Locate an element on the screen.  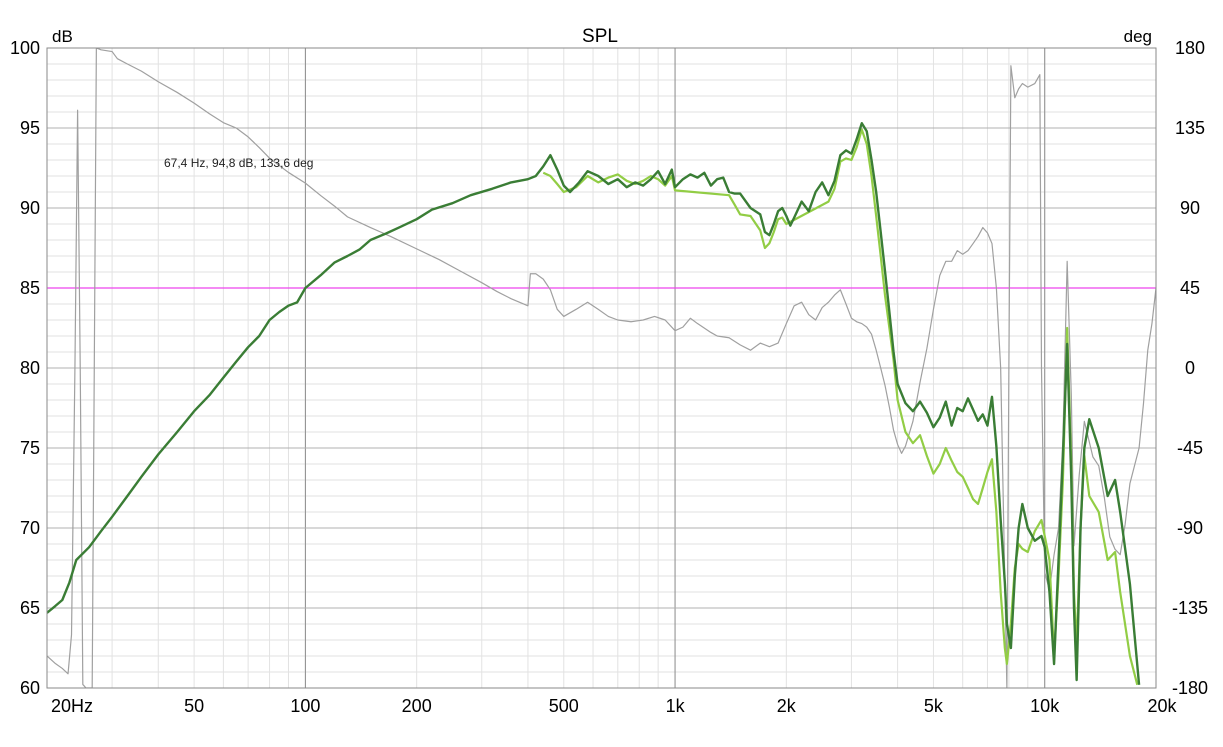
y-right-tick-label: 0 is located at coordinates (1190, 368).